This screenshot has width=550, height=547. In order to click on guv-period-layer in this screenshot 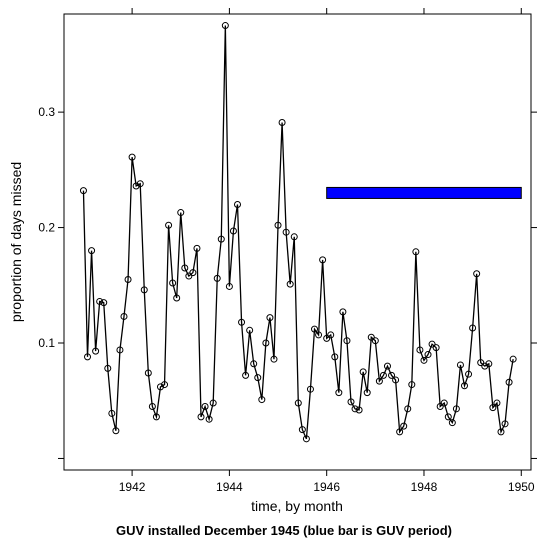, I will do `click(424, 192)`.